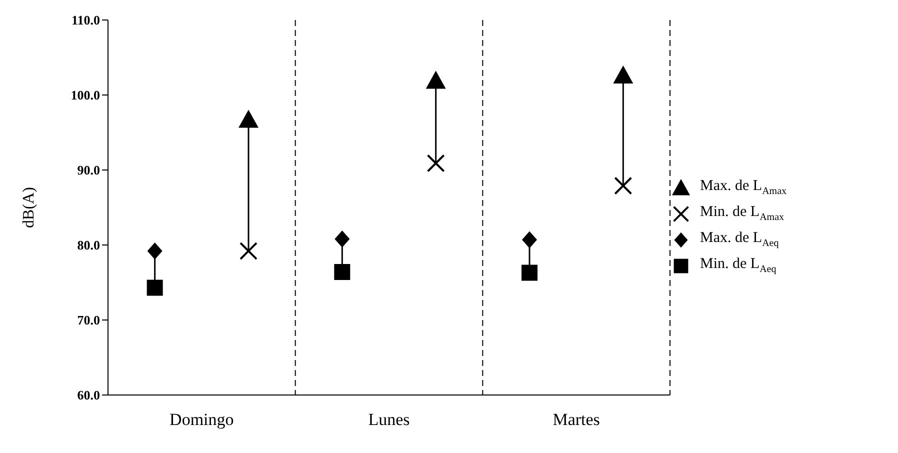 The image size is (898, 453). I want to click on y-tick-label: 70.0, so click(88, 320).